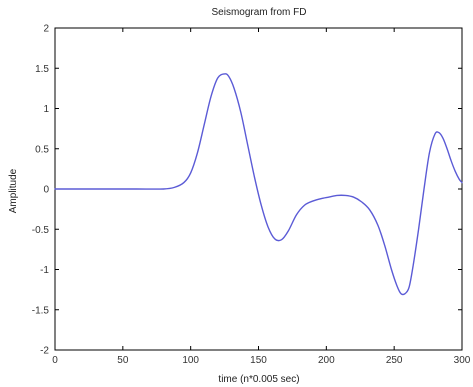 The height and width of the screenshot is (387, 473). Describe the element at coordinates (42, 149) in the screenshot. I see `y-tick-label: 0.5` at that location.